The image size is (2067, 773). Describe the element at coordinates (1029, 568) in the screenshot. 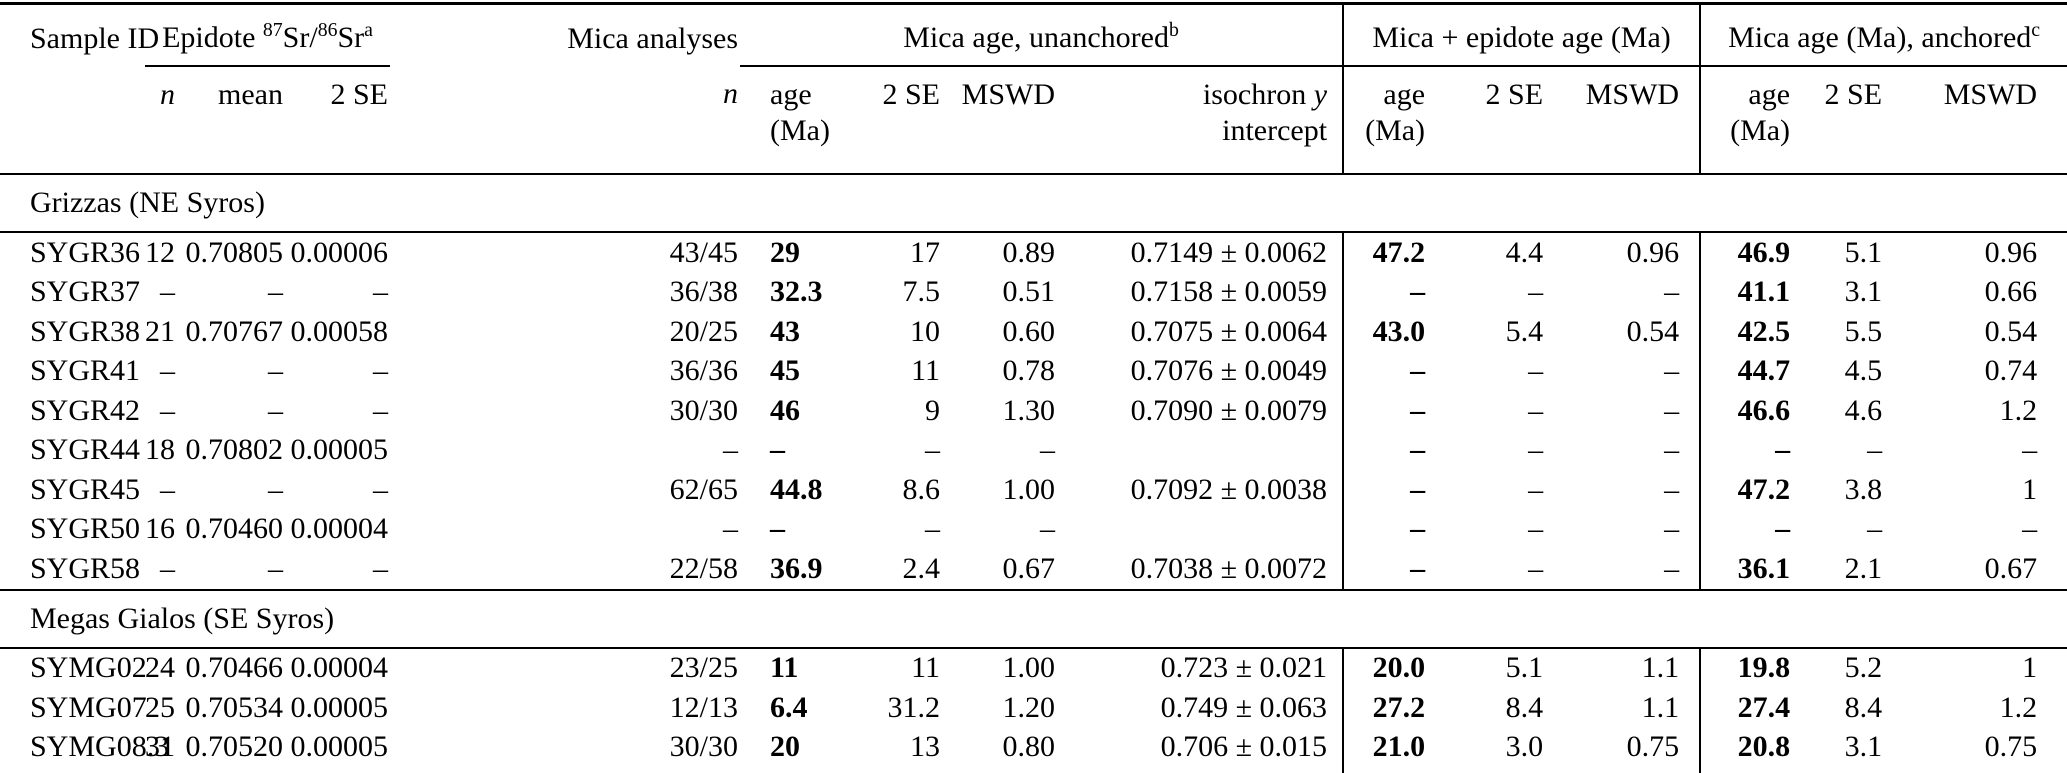

I see `unanchored-mswd-cell: 0.67` at that location.